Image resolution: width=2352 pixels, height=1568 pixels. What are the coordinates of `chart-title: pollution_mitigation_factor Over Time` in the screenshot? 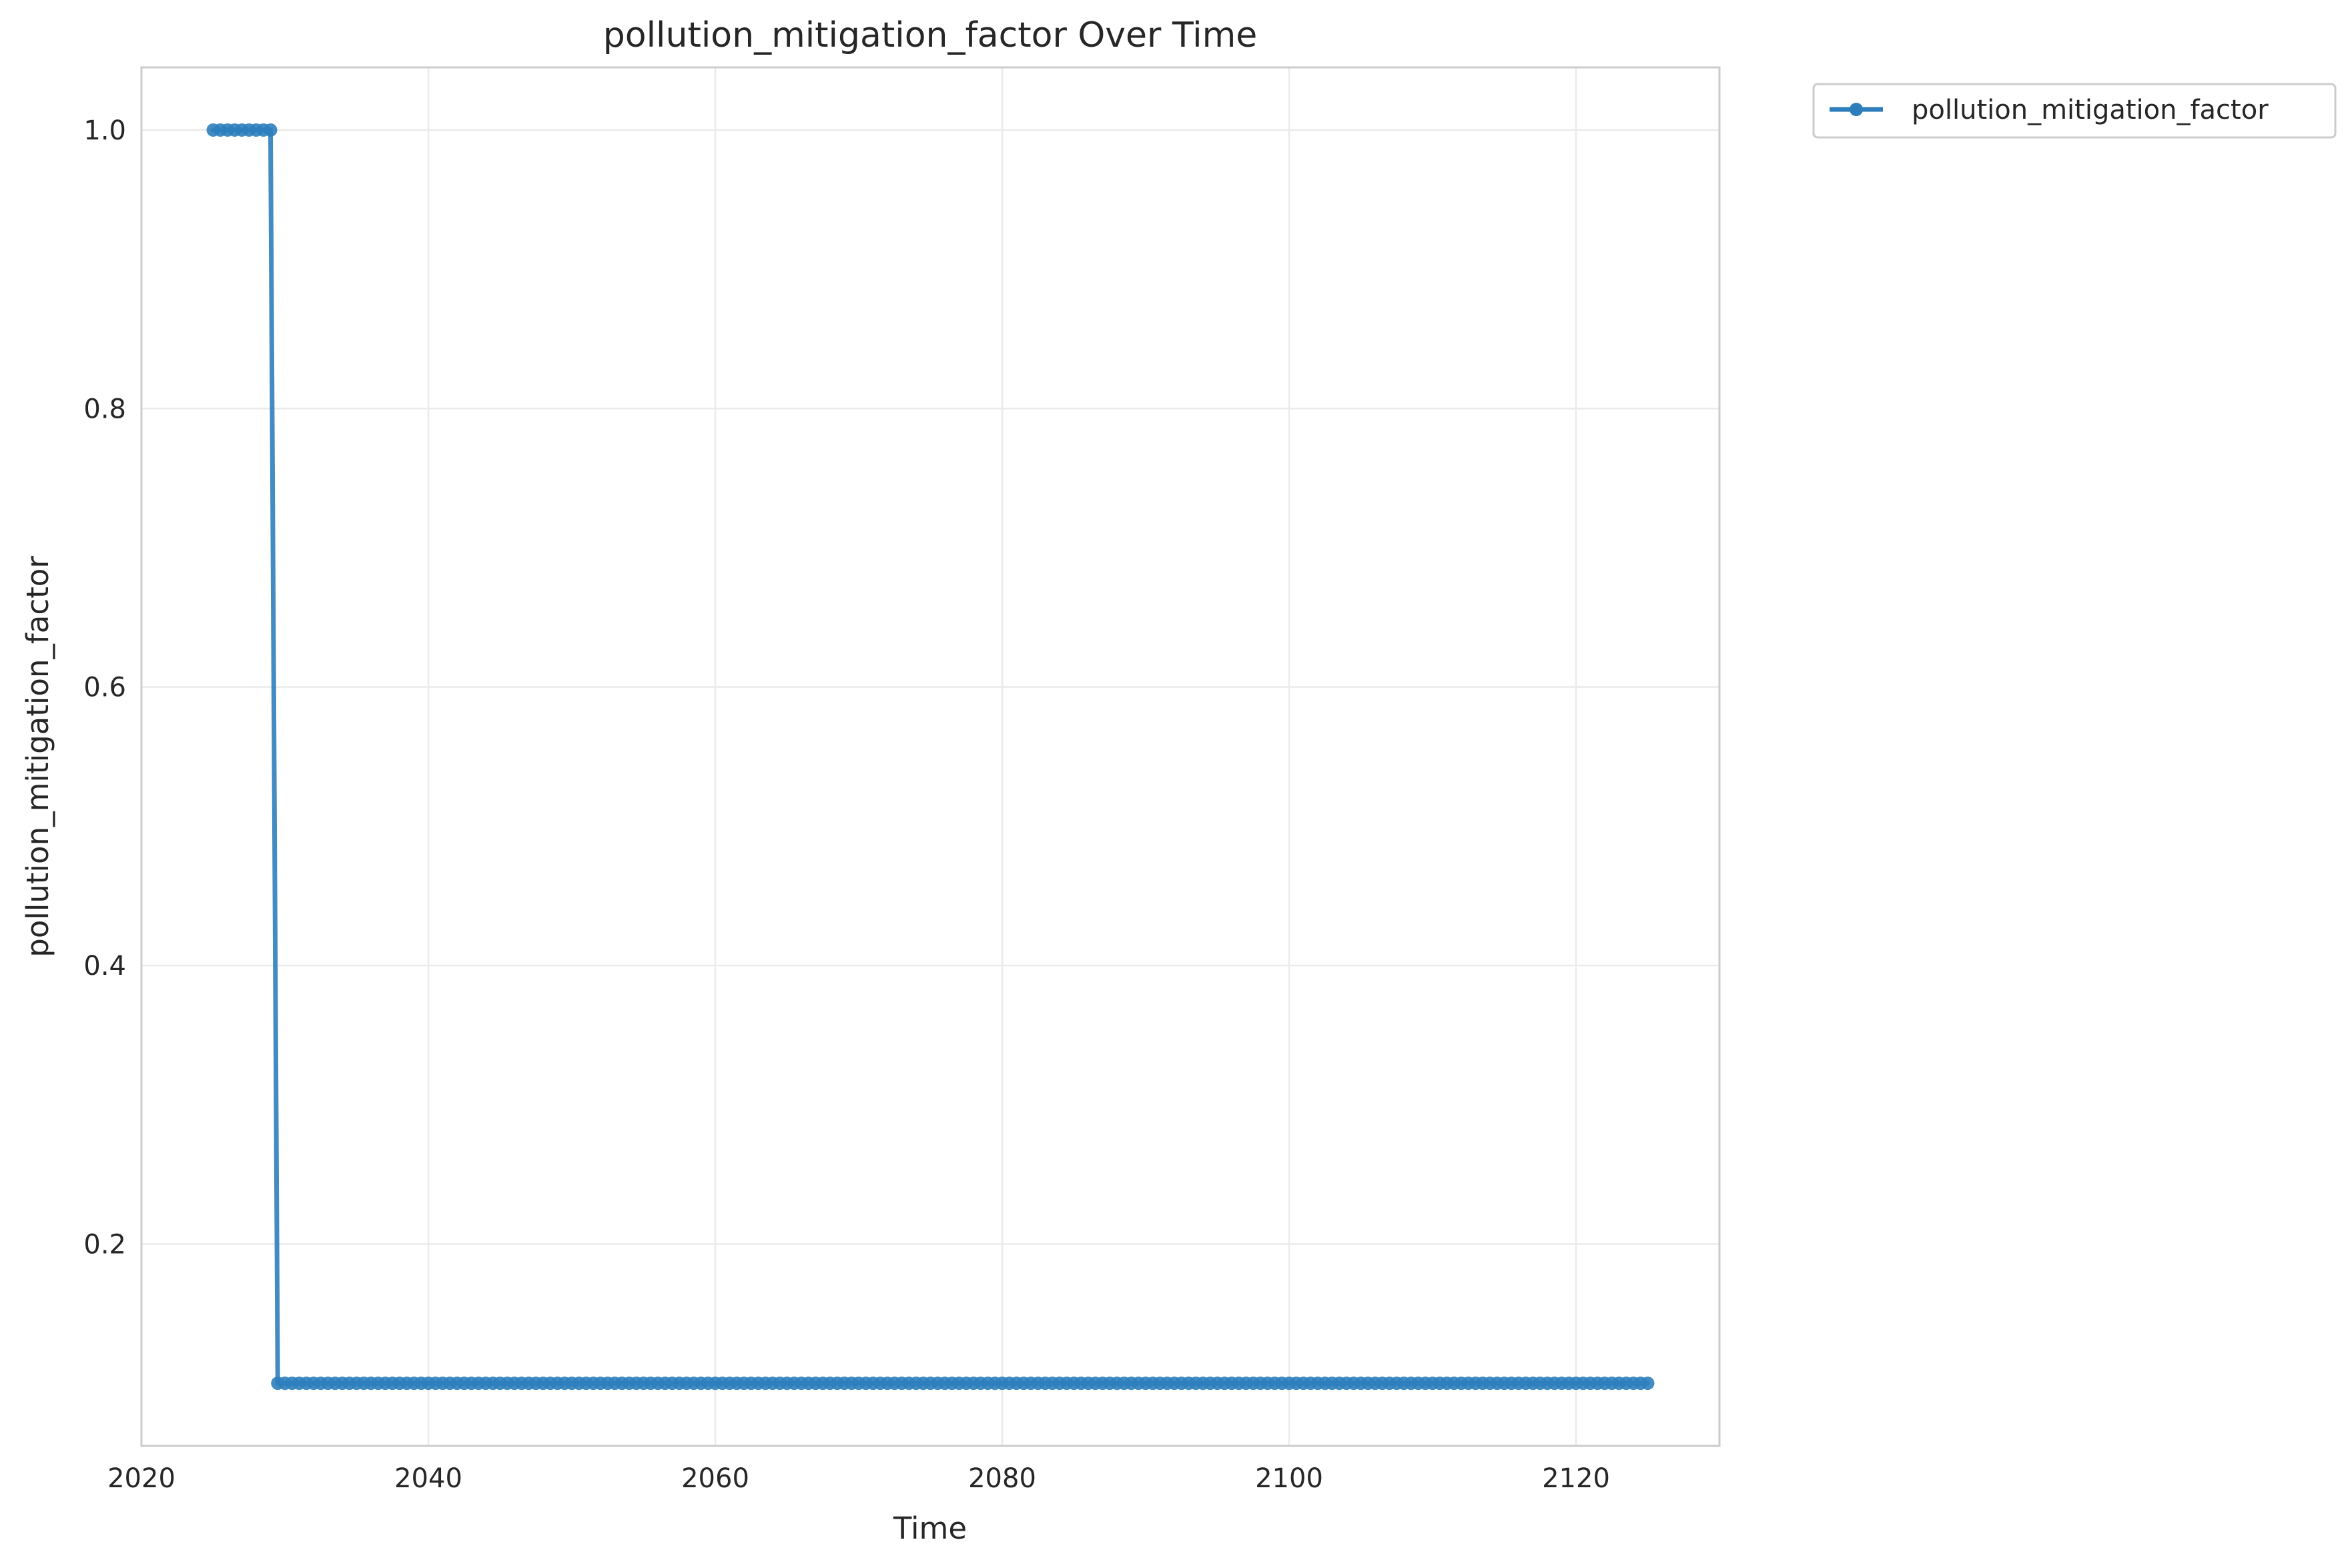 It's located at (930, 35).